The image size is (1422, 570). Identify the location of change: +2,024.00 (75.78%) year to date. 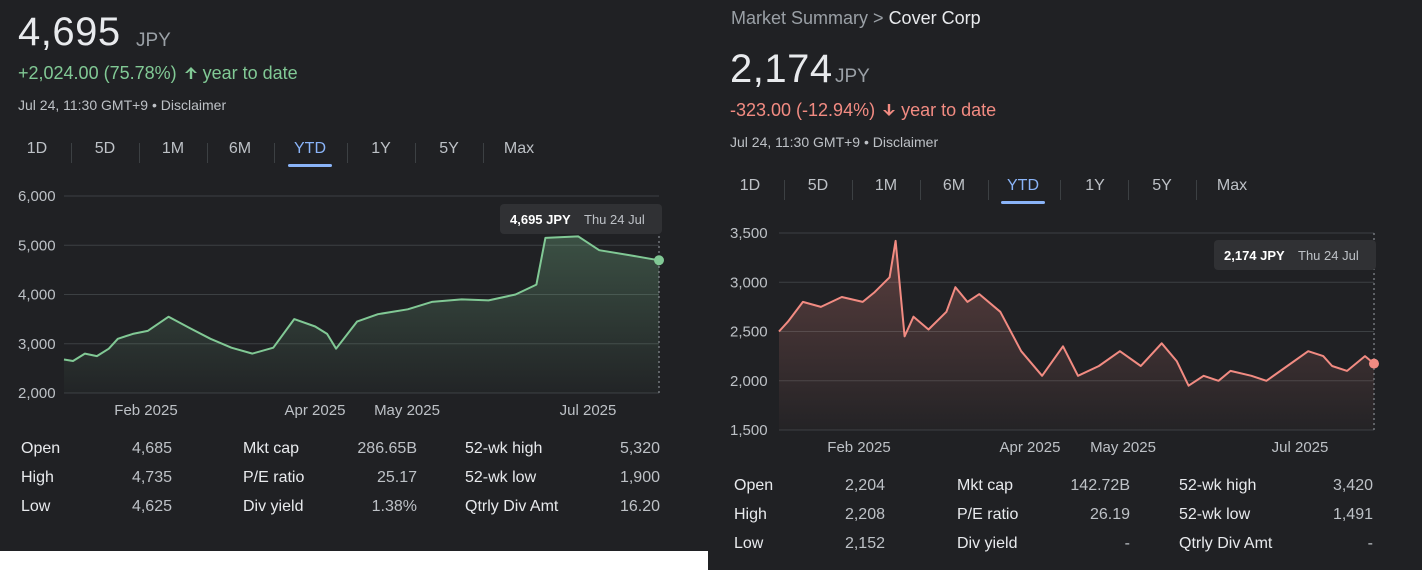
(158, 73).